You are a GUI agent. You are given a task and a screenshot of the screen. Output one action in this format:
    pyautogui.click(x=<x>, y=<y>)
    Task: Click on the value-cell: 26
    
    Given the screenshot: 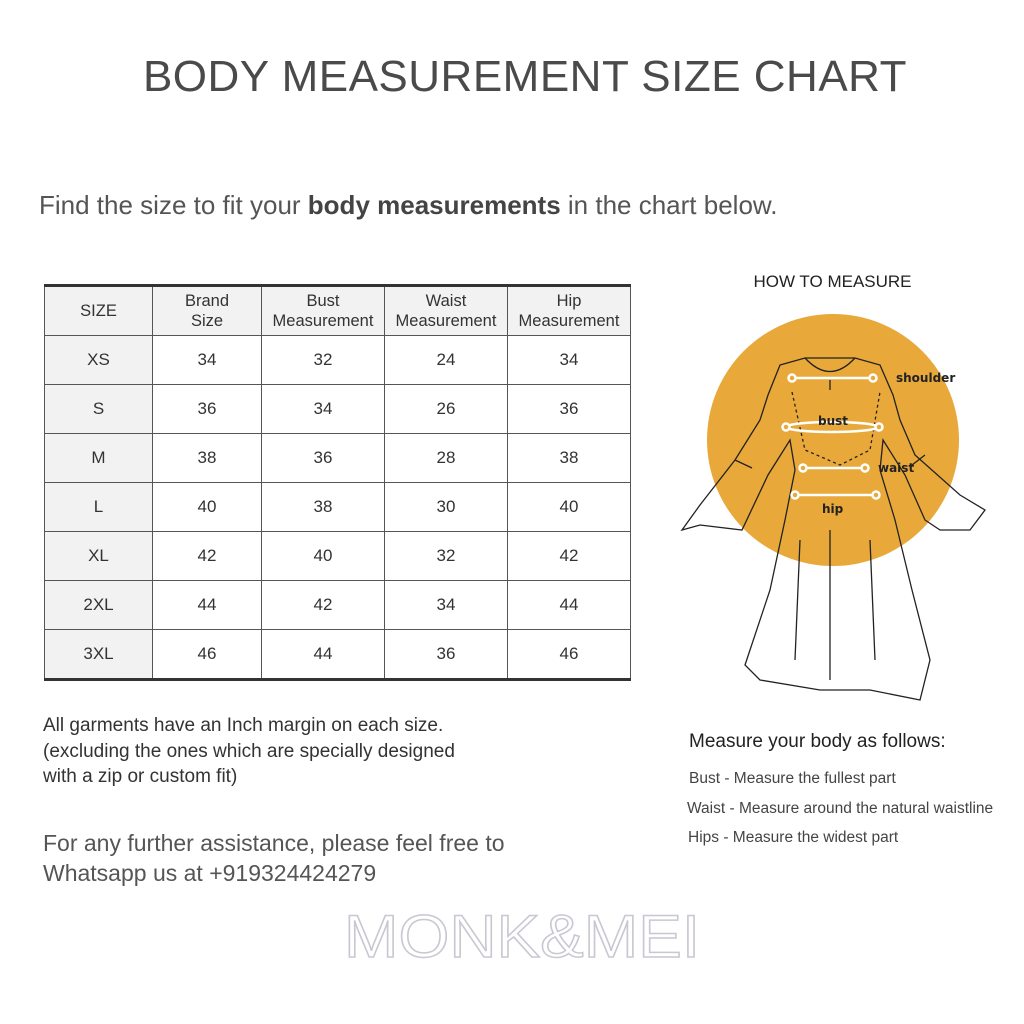 What is the action you would take?
    pyautogui.click(x=446, y=409)
    